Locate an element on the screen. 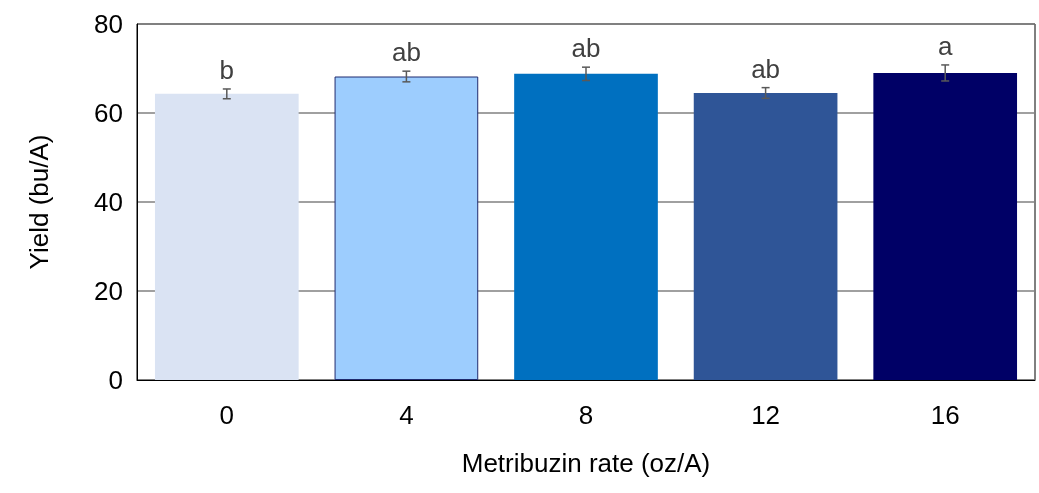  y-tick-label: 40 is located at coordinates (108, 202).